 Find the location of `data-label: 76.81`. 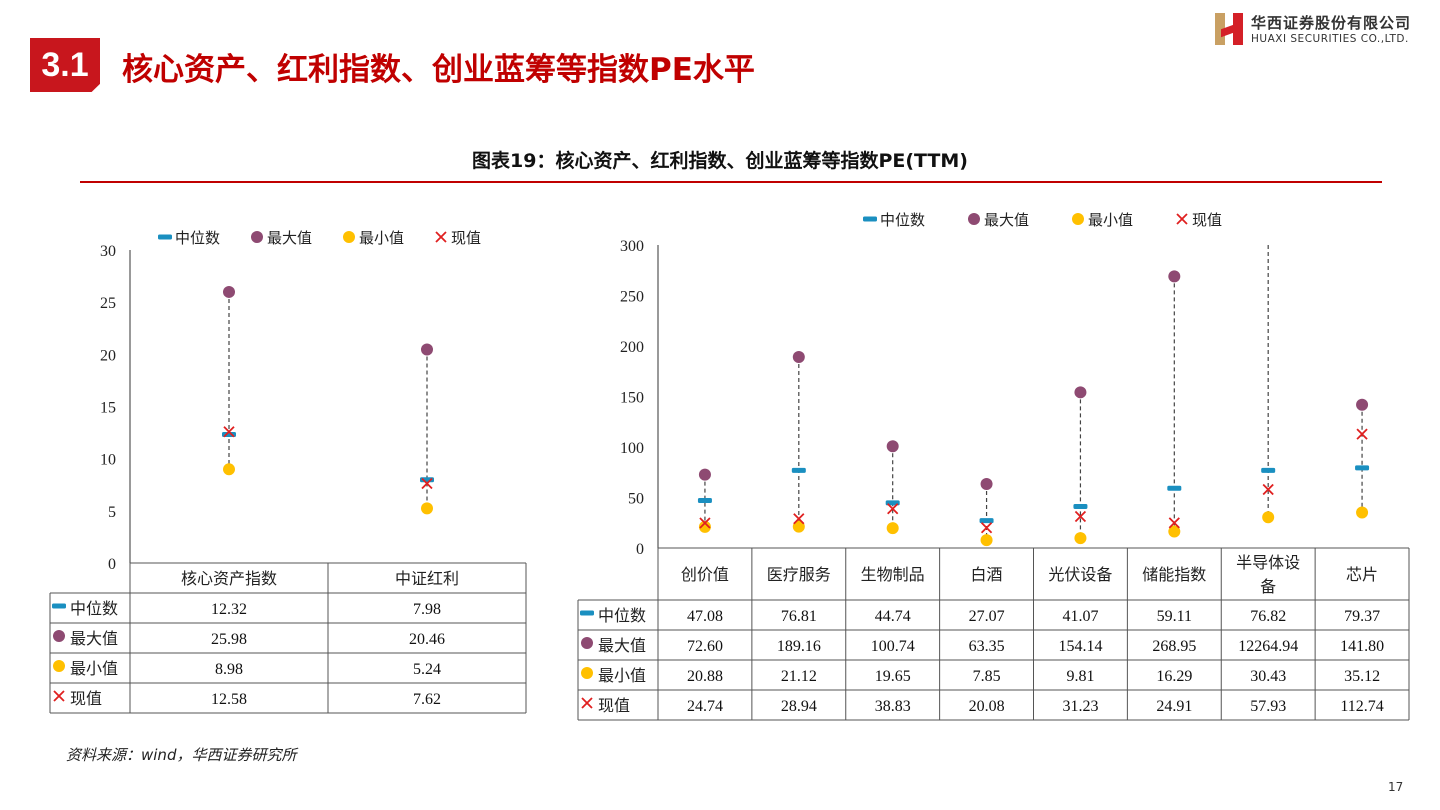

data-label: 76.81 is located at coordinates (799, 616).